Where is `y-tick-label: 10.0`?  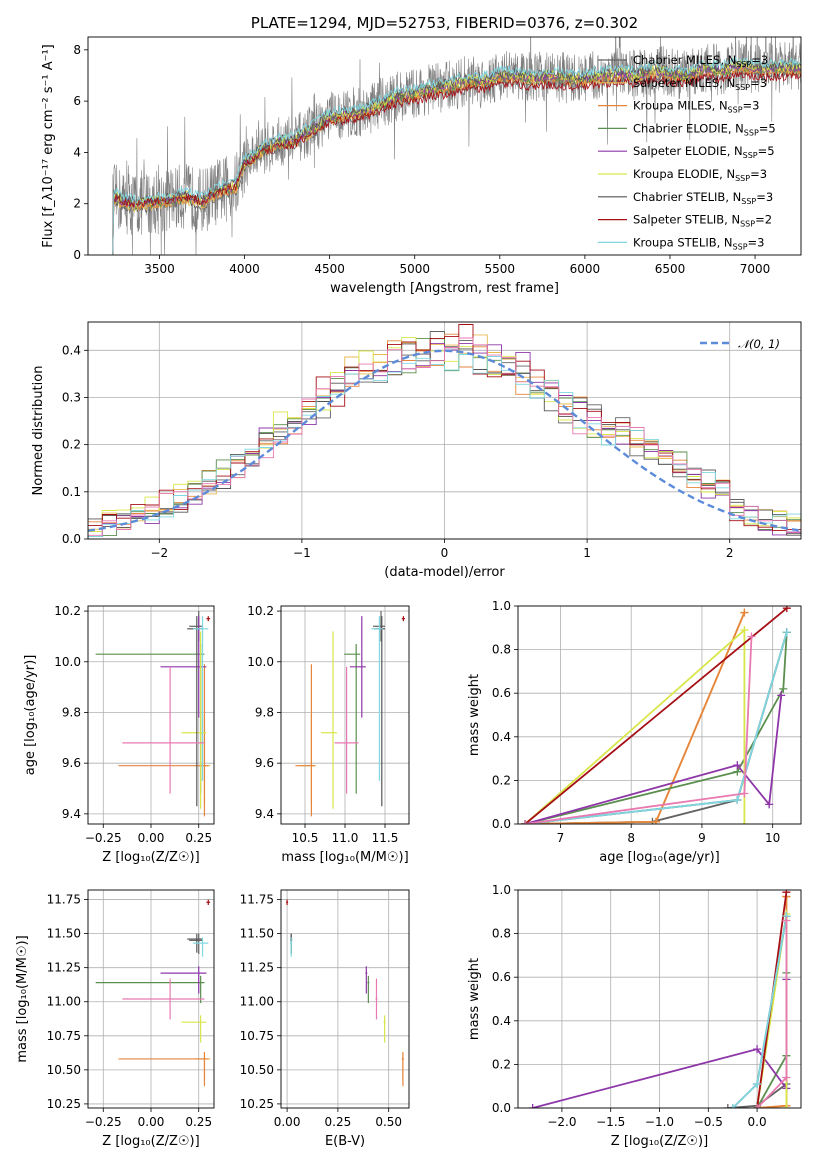
y-tick-label: 10.0 is located at coordinates (260, 662).